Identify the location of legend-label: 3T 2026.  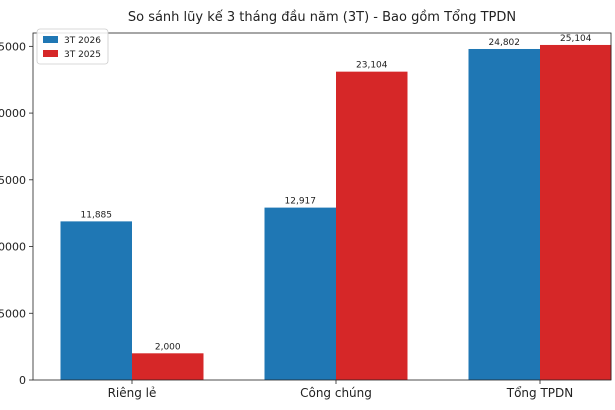
(82, 41).